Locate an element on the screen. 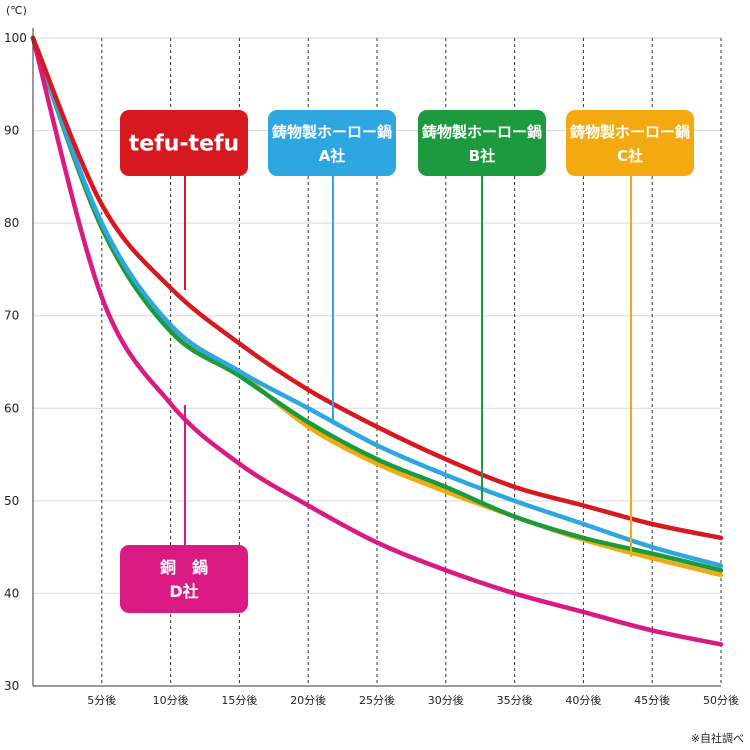 Image resolution: width=750 pixels, height=750 pixels. series-label-text: 銅 鍋 is located at coordinates (184, 567).